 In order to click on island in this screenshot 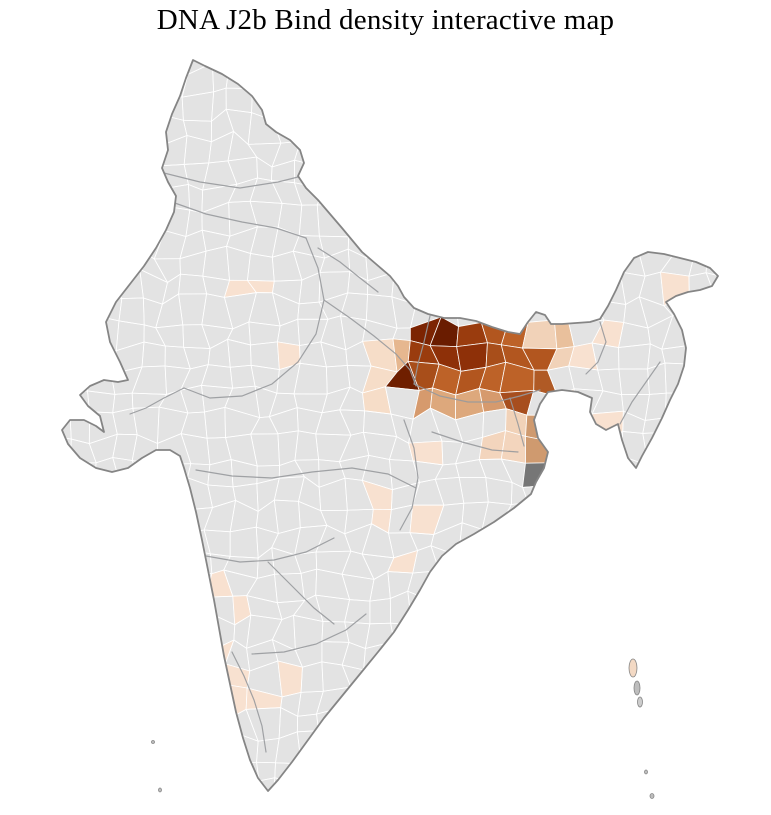, I will do `click(160, 790)`.